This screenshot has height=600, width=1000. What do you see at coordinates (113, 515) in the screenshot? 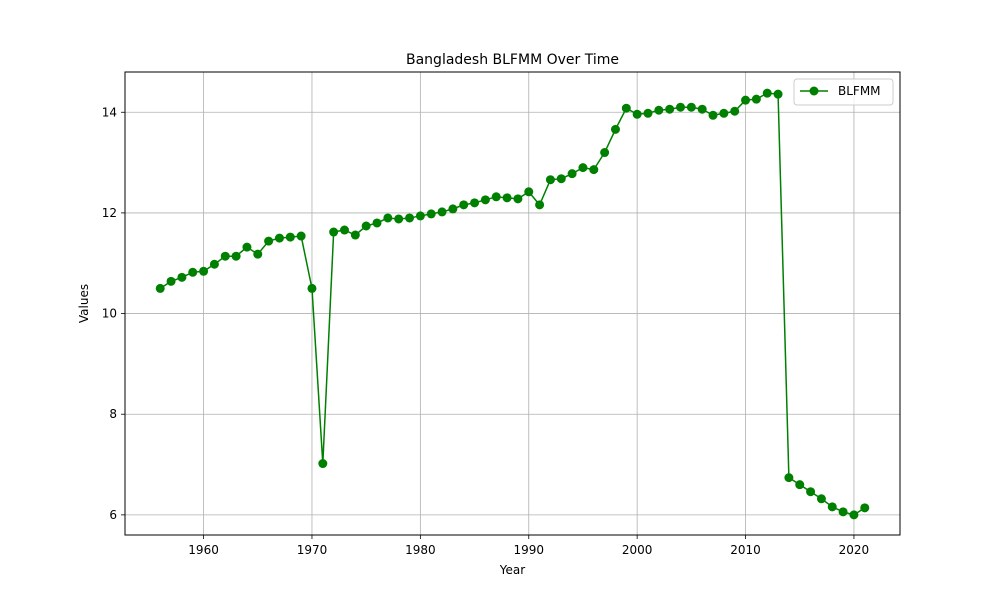
I see `y-tick-label: 6` at bounding box center [113, 515].